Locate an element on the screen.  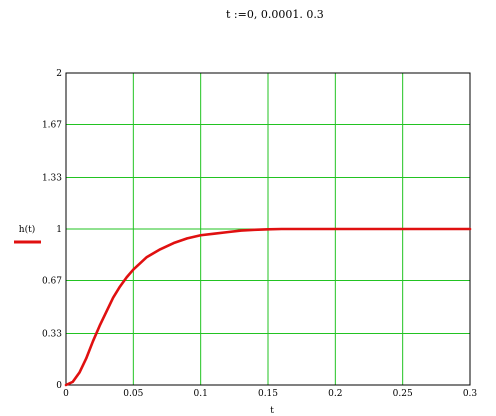
y-tick-label: 0.33 is located at coordinates (52, 335).